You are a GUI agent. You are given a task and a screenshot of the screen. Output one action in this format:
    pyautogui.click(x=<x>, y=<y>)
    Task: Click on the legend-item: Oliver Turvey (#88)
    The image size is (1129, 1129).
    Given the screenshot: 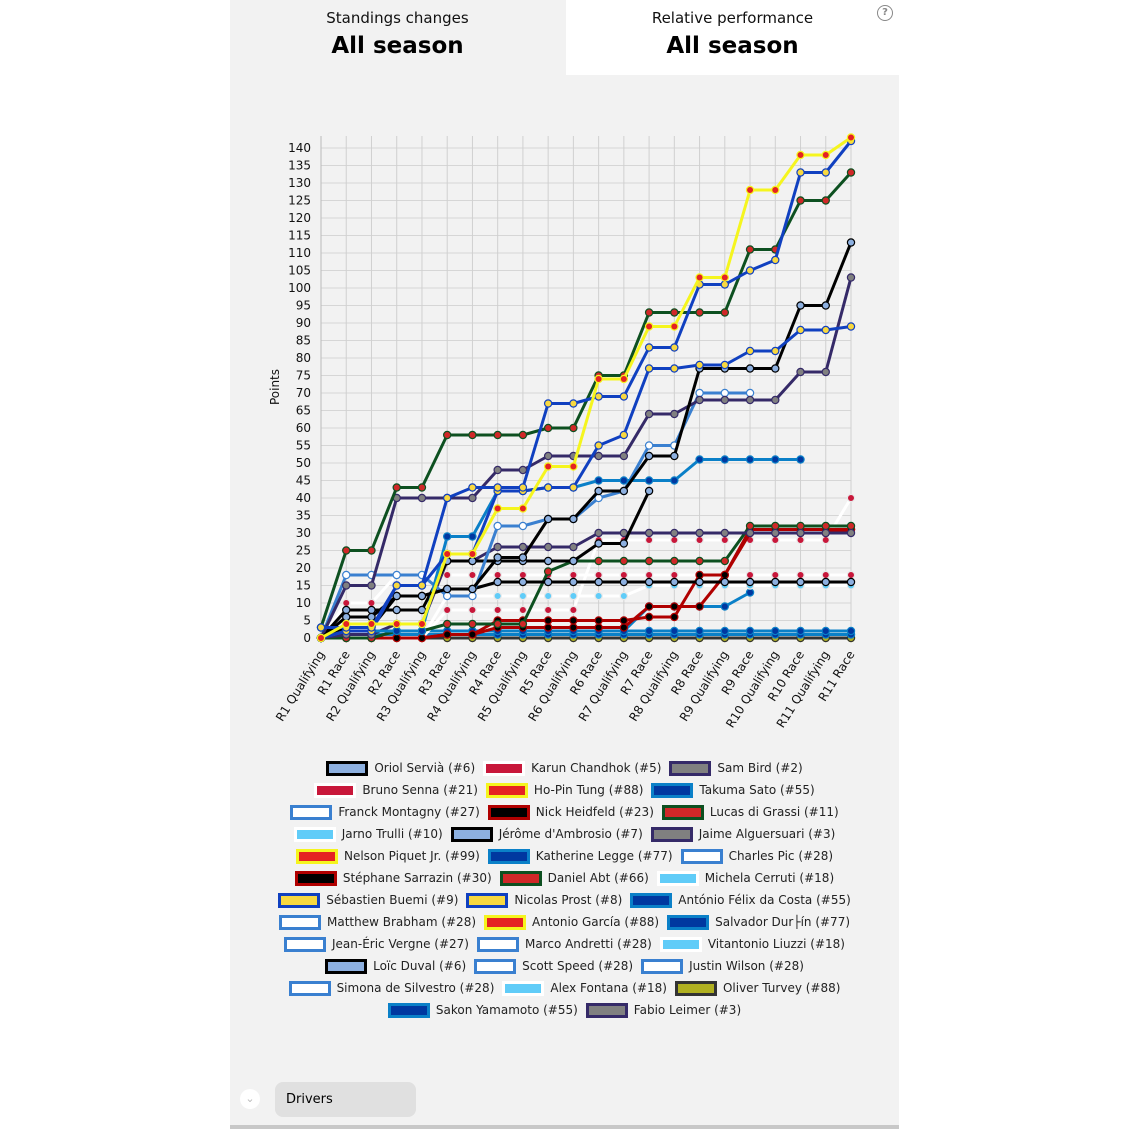 What is the action you would take?
    pyautogui.click(x=757, y=988)
    